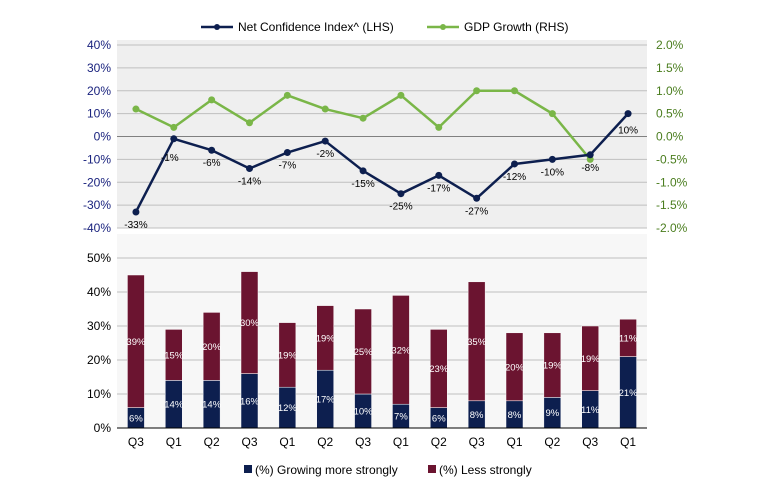 This screenshot has height=490, width=767. What do you see at coordinates (381, 162) in the screenshot?
I see `confidence-index-line` at bounding box center [381, 162].